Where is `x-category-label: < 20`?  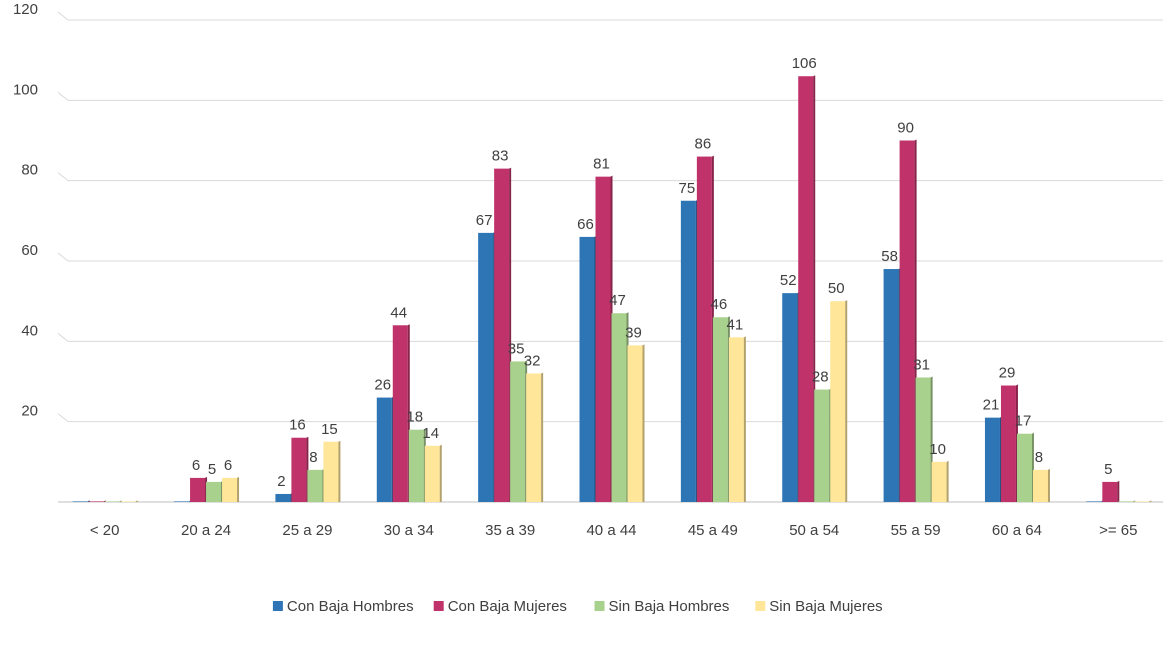 x-category-label: < 20 is located at coordinates (105, 530).